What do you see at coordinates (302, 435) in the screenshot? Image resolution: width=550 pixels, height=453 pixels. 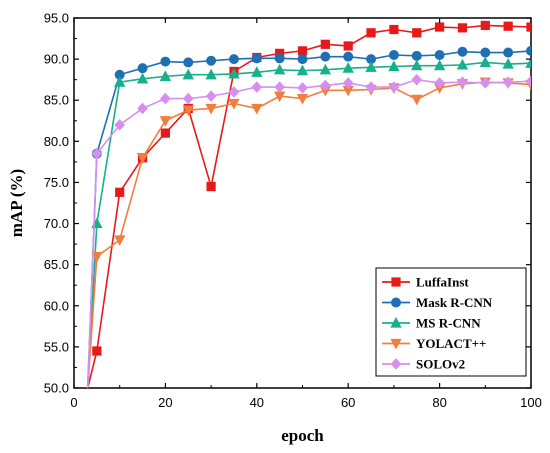 I see `x-axis-label: epoch` at bounding box center [302, 435].